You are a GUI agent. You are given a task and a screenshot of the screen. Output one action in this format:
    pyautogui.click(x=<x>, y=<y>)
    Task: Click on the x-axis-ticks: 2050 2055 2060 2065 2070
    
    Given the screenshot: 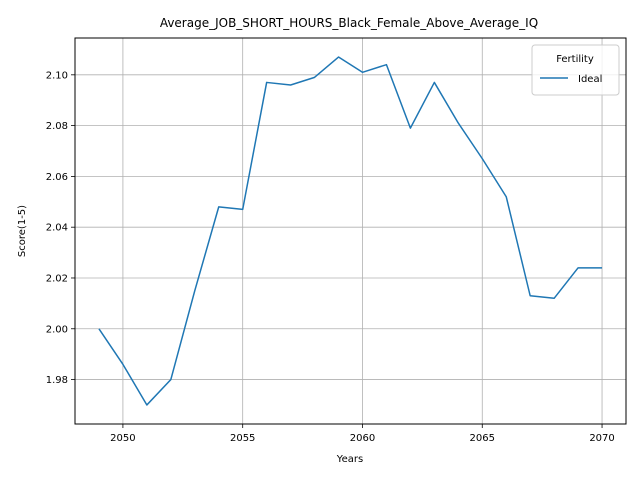 What is the action you would take?
    pyautogui.click(x=362, y=434)
    